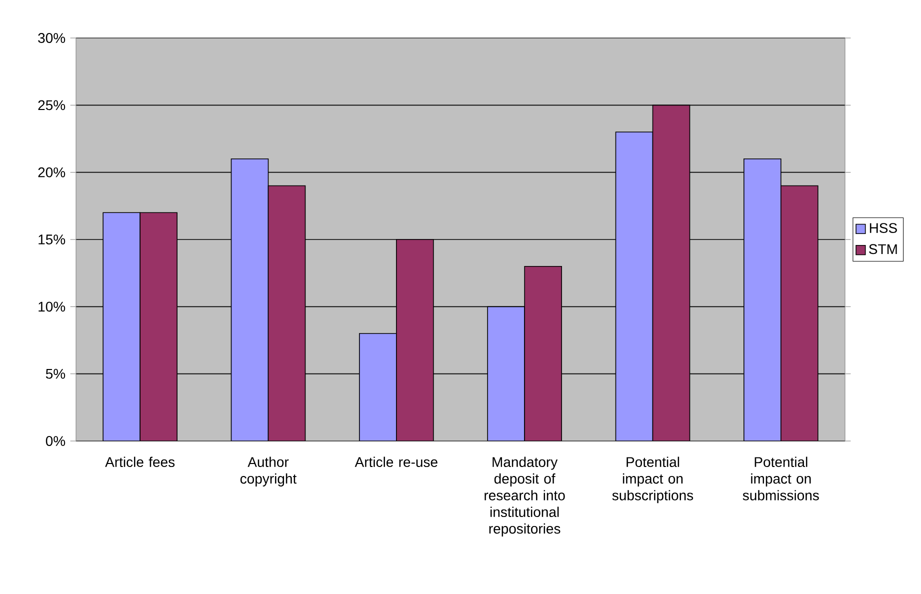  What do you see at coordinates (396, 462) in the screenshot?
I see `x-tick-label: Article re-use` at bounding box center [396, 462].